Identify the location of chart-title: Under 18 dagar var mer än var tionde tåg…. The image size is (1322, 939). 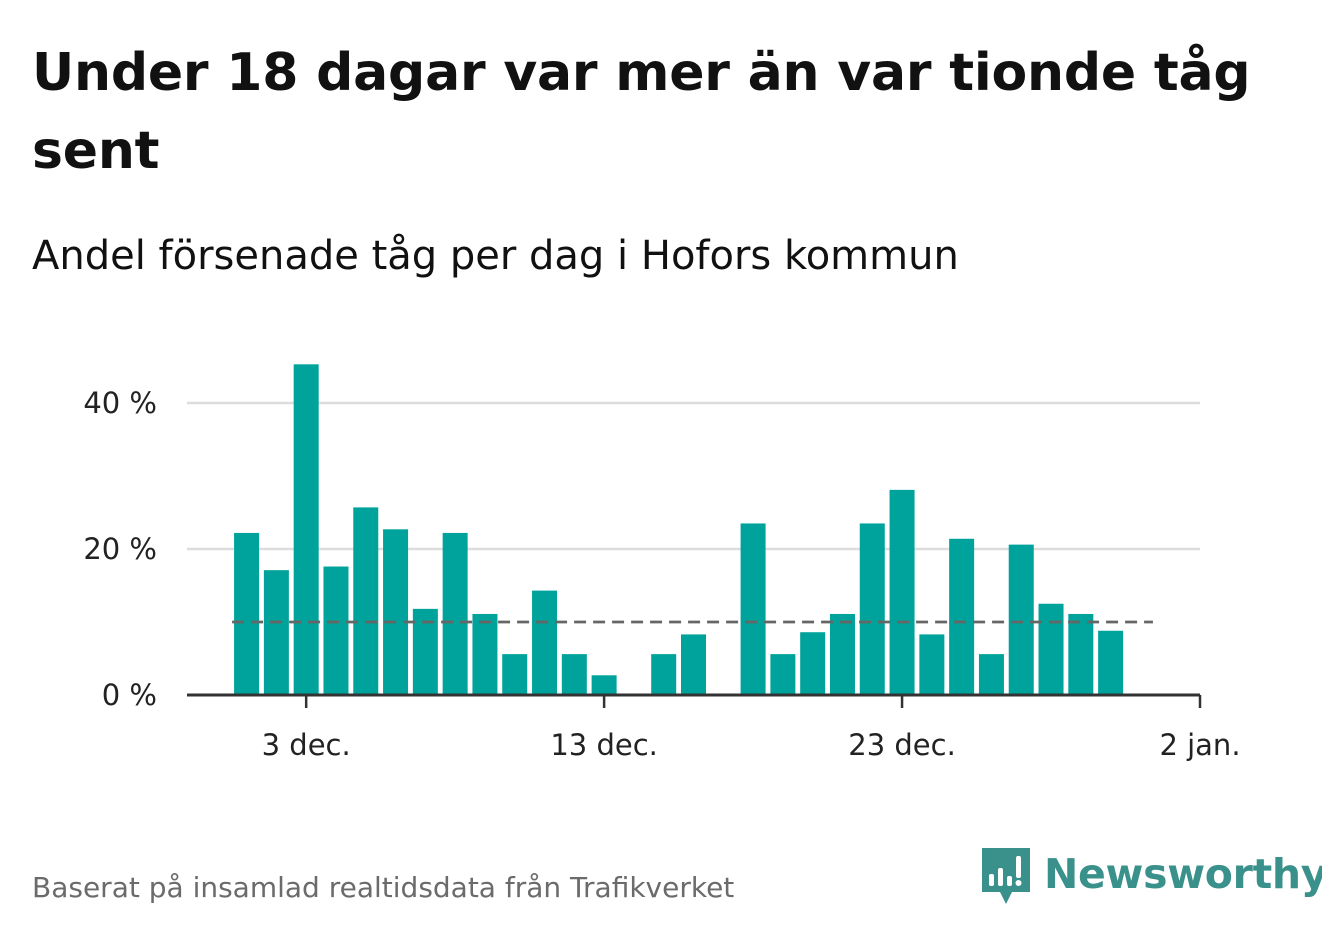
(641, 112).